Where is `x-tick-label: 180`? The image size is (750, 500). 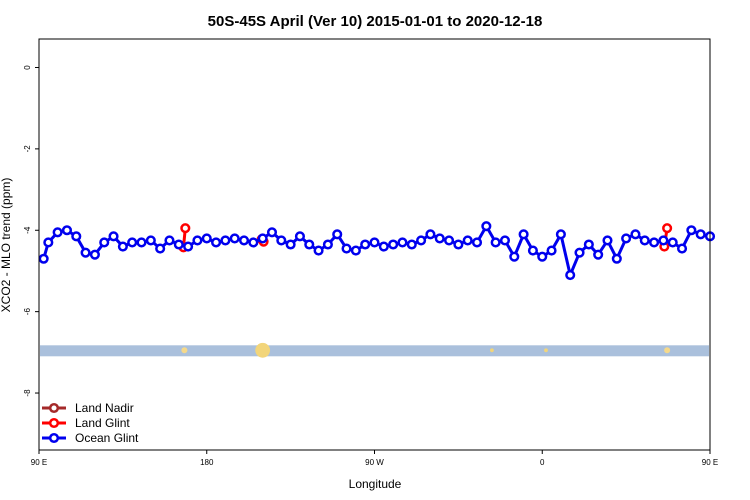
x-tick-label: 180 is located at coordinates (207, 462).